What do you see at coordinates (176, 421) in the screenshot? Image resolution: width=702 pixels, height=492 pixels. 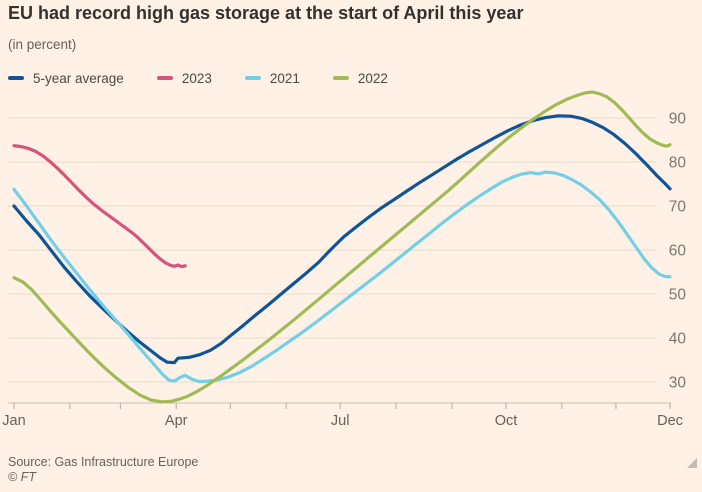 I see `x-axis-label: Apr` at bounding box center [176, 421].